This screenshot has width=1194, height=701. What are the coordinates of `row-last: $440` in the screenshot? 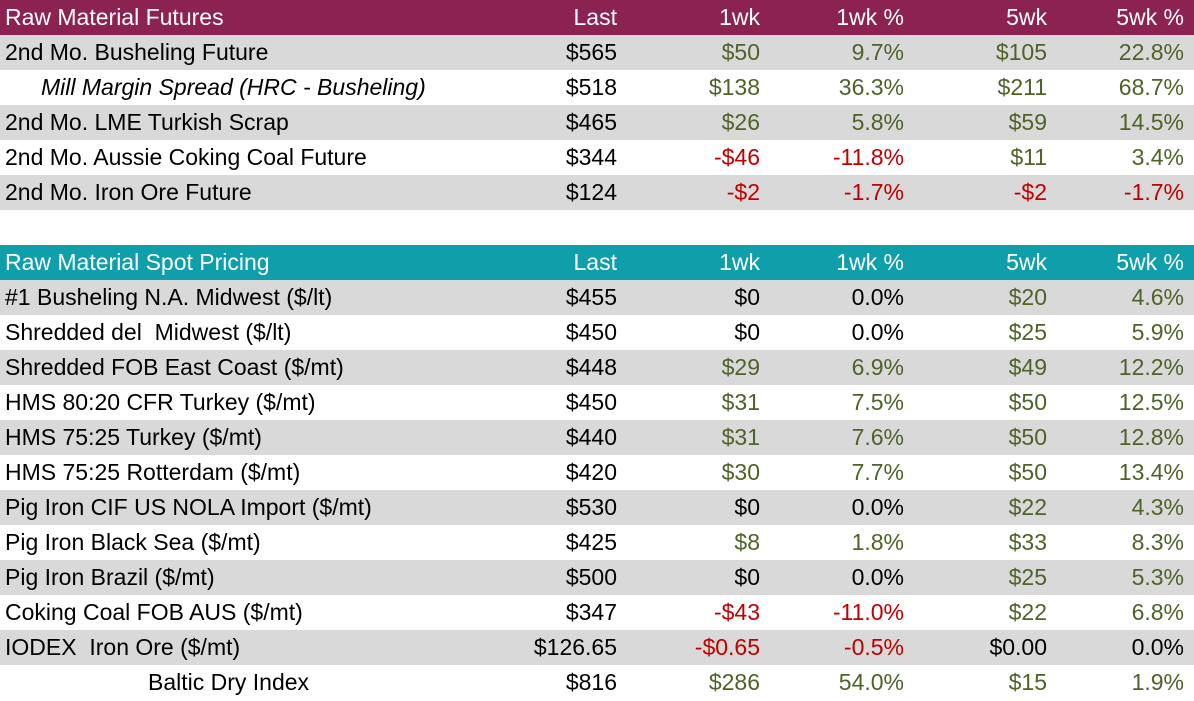 It's located at (591, 437).